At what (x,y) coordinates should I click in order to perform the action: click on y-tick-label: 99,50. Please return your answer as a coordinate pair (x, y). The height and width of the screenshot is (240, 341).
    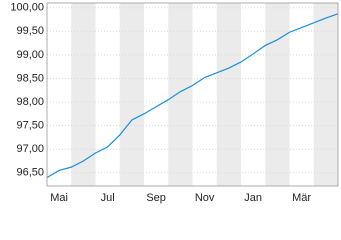
    Looking at the image, I should click on (30, 31).